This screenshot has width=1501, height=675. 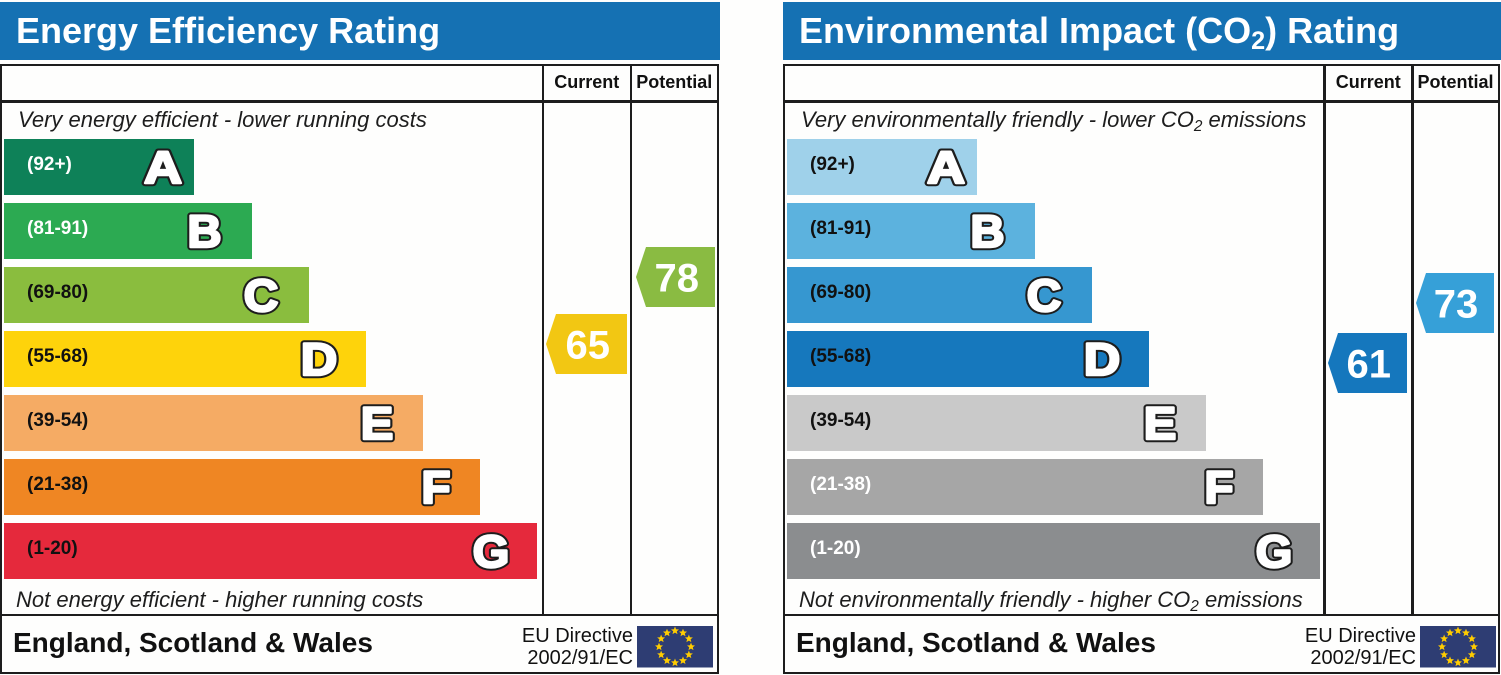 I want to click on svg-text: 73, so click(x=1456, y=305).